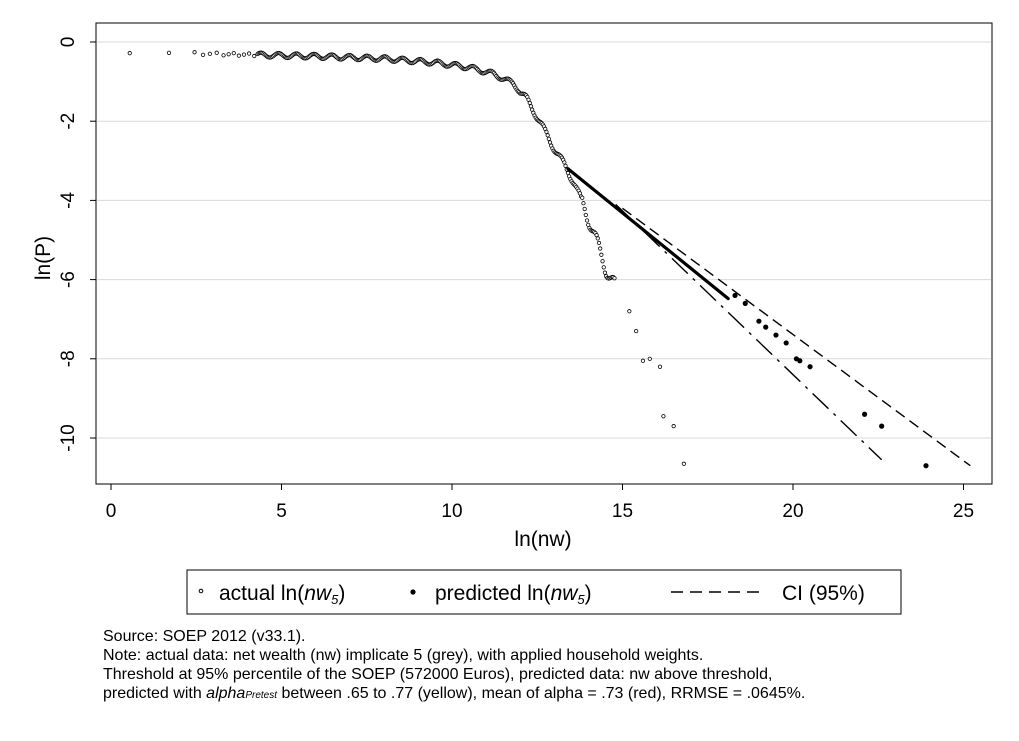  What do you see at coordinates (68, 121) in the screenshot?
I see `y-tick-label: -2` at bounding box center [68, 121].